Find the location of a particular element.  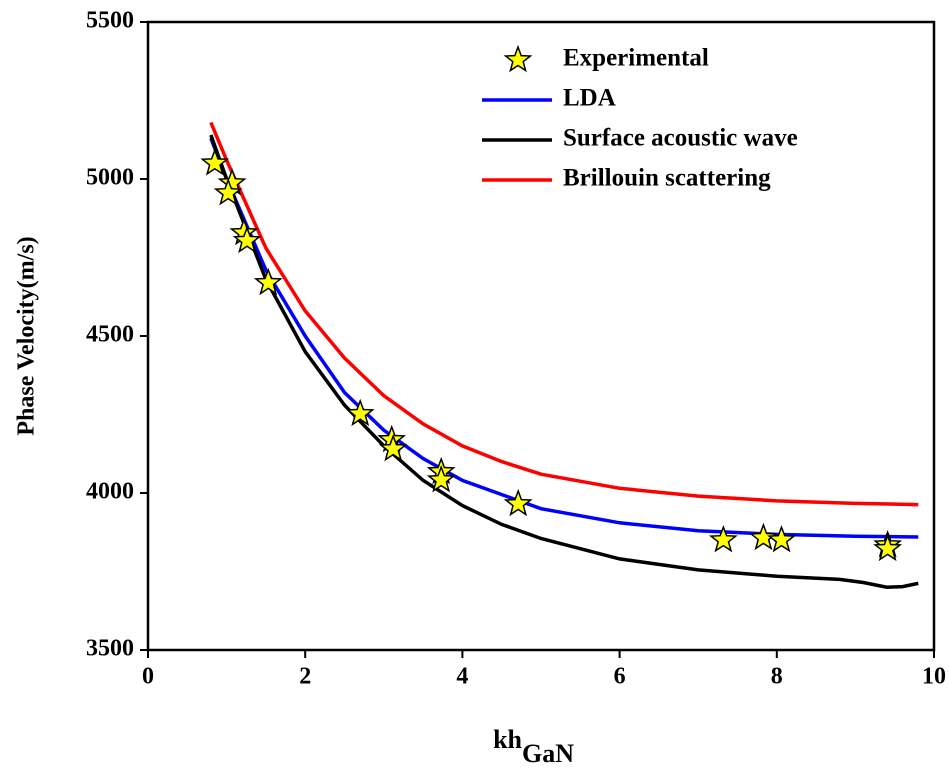

y-tick-label: 4500 is located at coordinates (110, 335).